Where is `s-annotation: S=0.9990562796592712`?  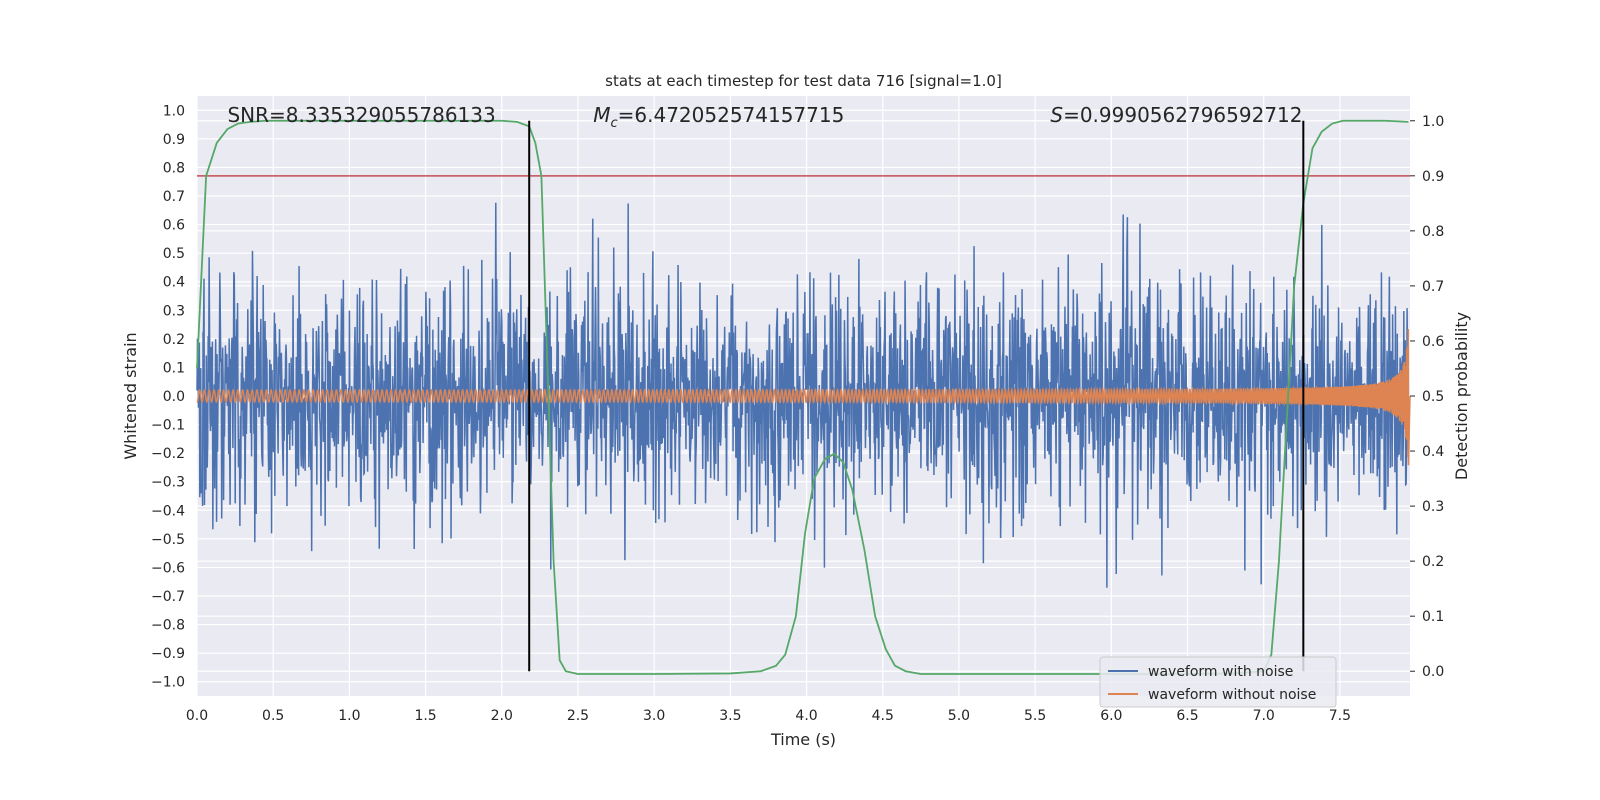
s-annotation: S=0.9990562796592712 is located at coordinates (1176, 115).